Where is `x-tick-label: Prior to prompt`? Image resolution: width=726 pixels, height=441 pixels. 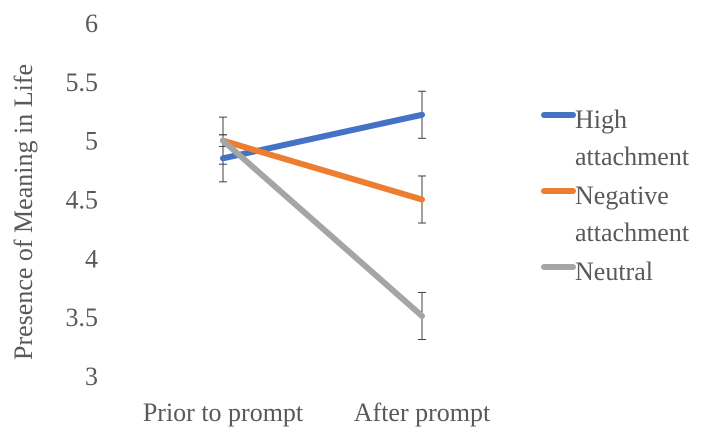 x-tick-label: Prior to prompt is located at coordinates (223, 412).